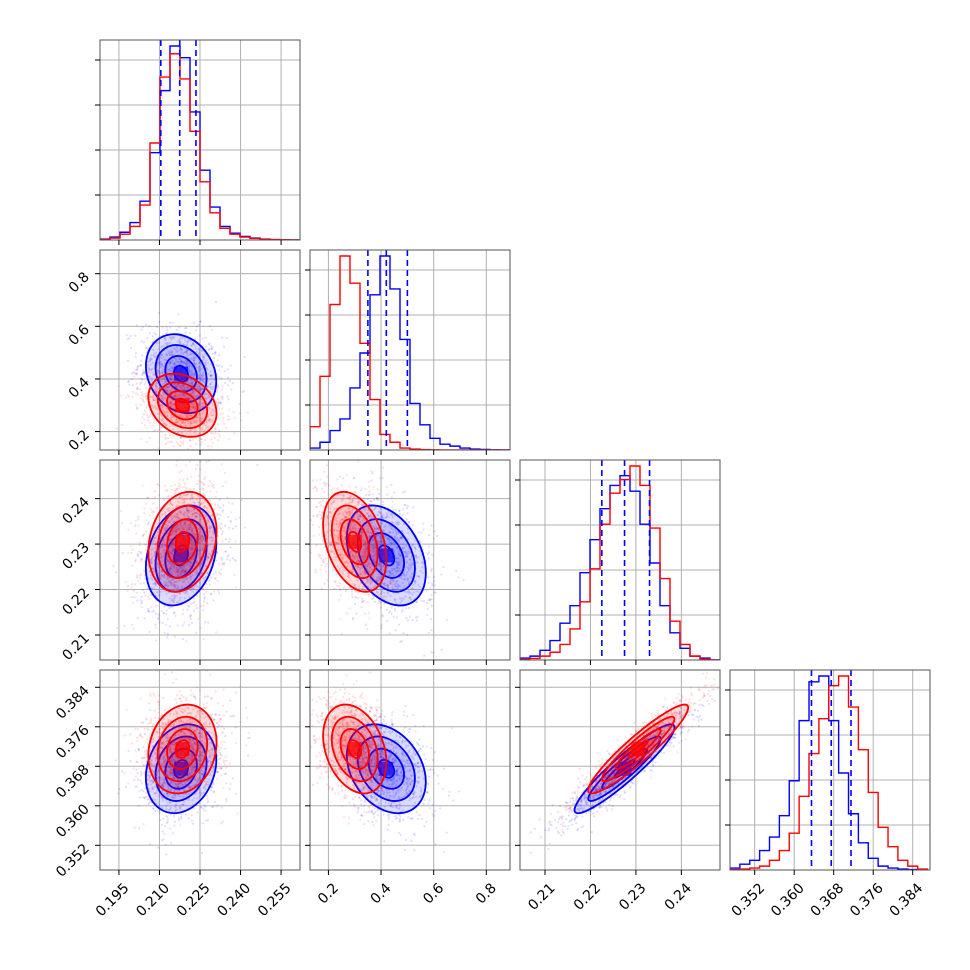 This screenshot has width=970, height=970. Describe the element at coordinates (541, 896) in the screenshot. I see `x-tick-label: 0.21` at that location.